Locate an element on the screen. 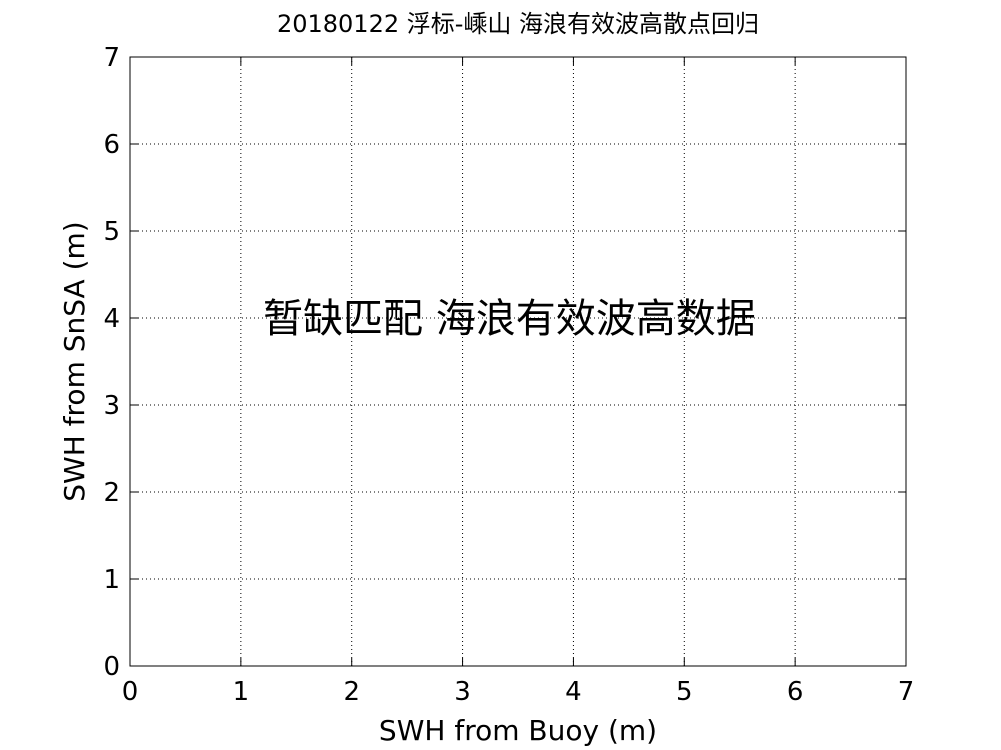 This screenshot has height=750, width=1001. y-tick-label: 0 is located at coordinates (111, 667).